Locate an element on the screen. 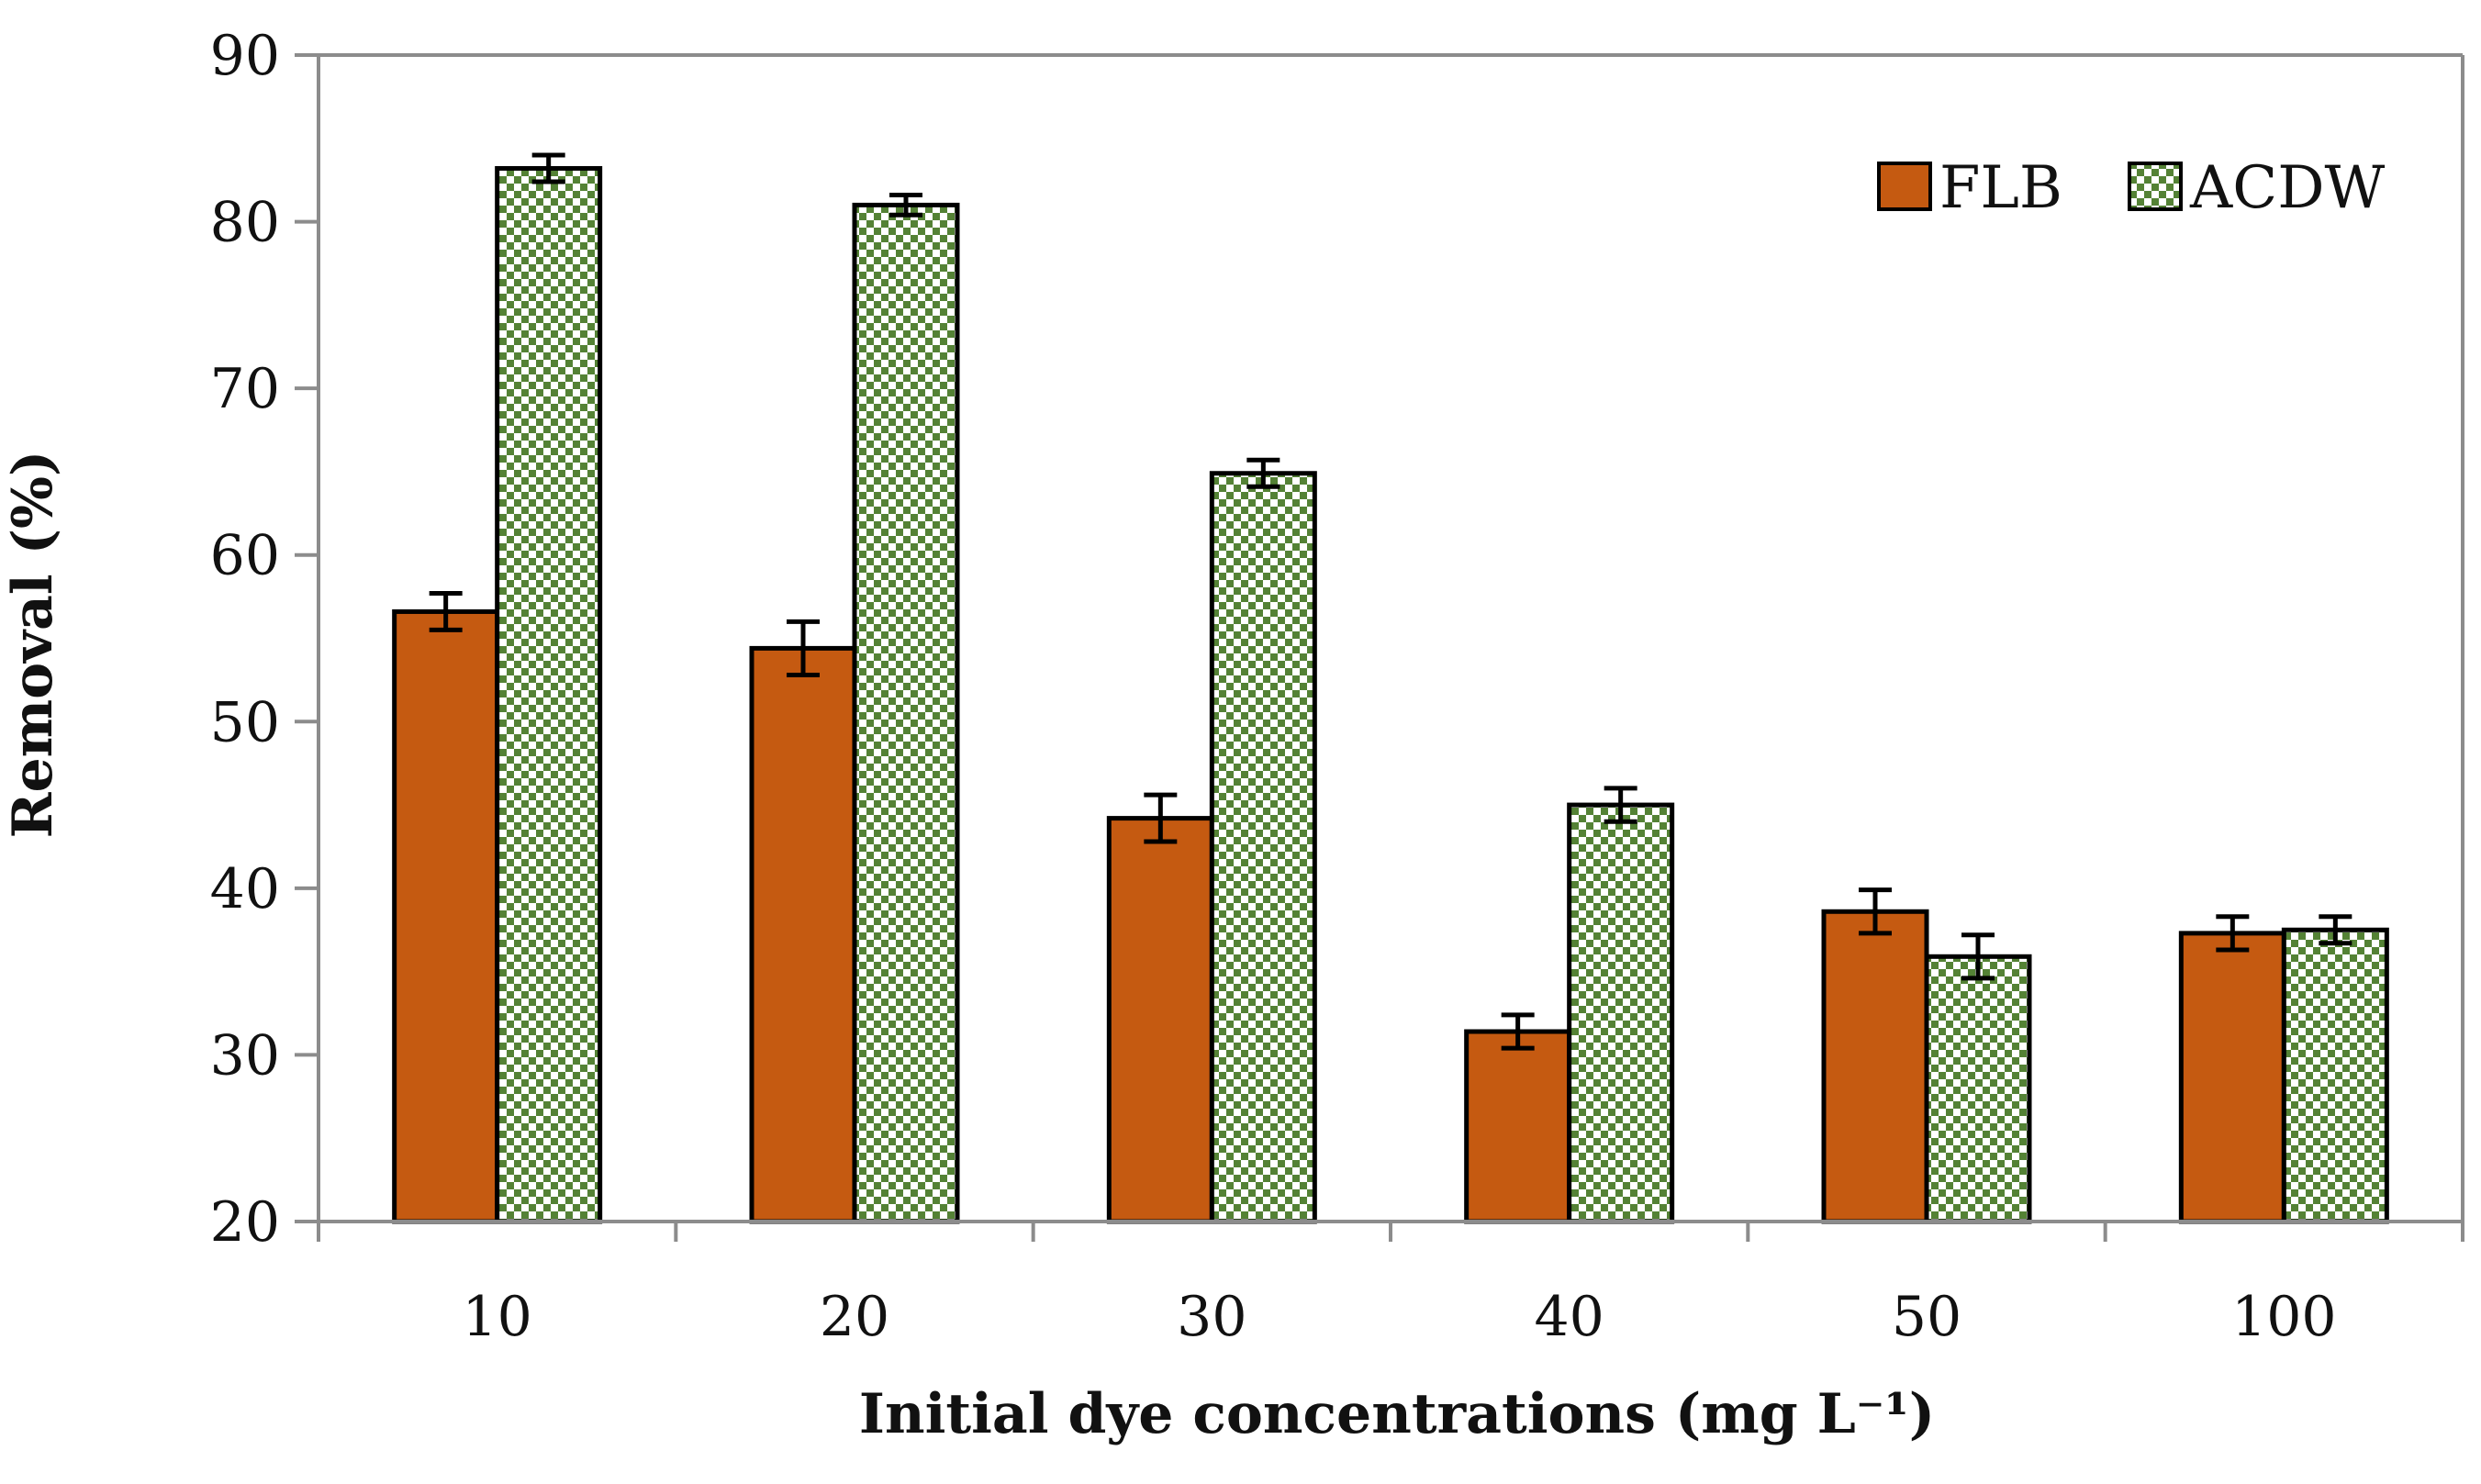 The width and height of the screenshot is (2481, 1484). x-tick-label: 20 is located at coordinates (854, 1317).